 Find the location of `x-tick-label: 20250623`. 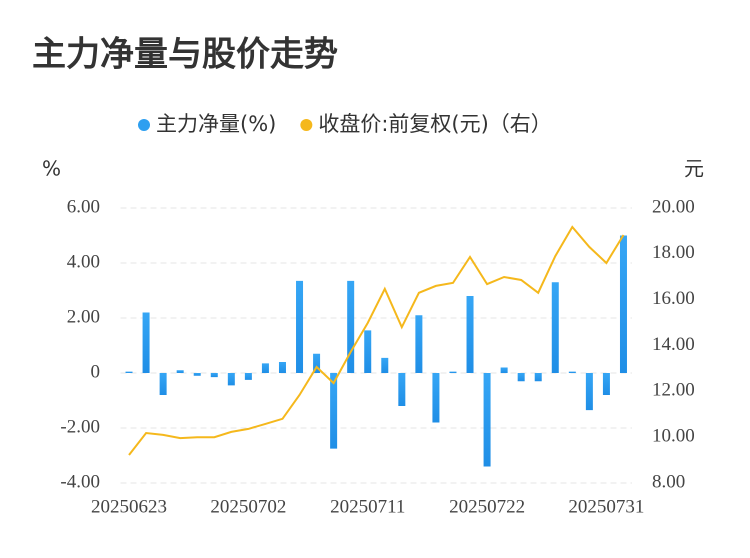

x-tick-label: 20250623 is located at coordinates (129, 506).